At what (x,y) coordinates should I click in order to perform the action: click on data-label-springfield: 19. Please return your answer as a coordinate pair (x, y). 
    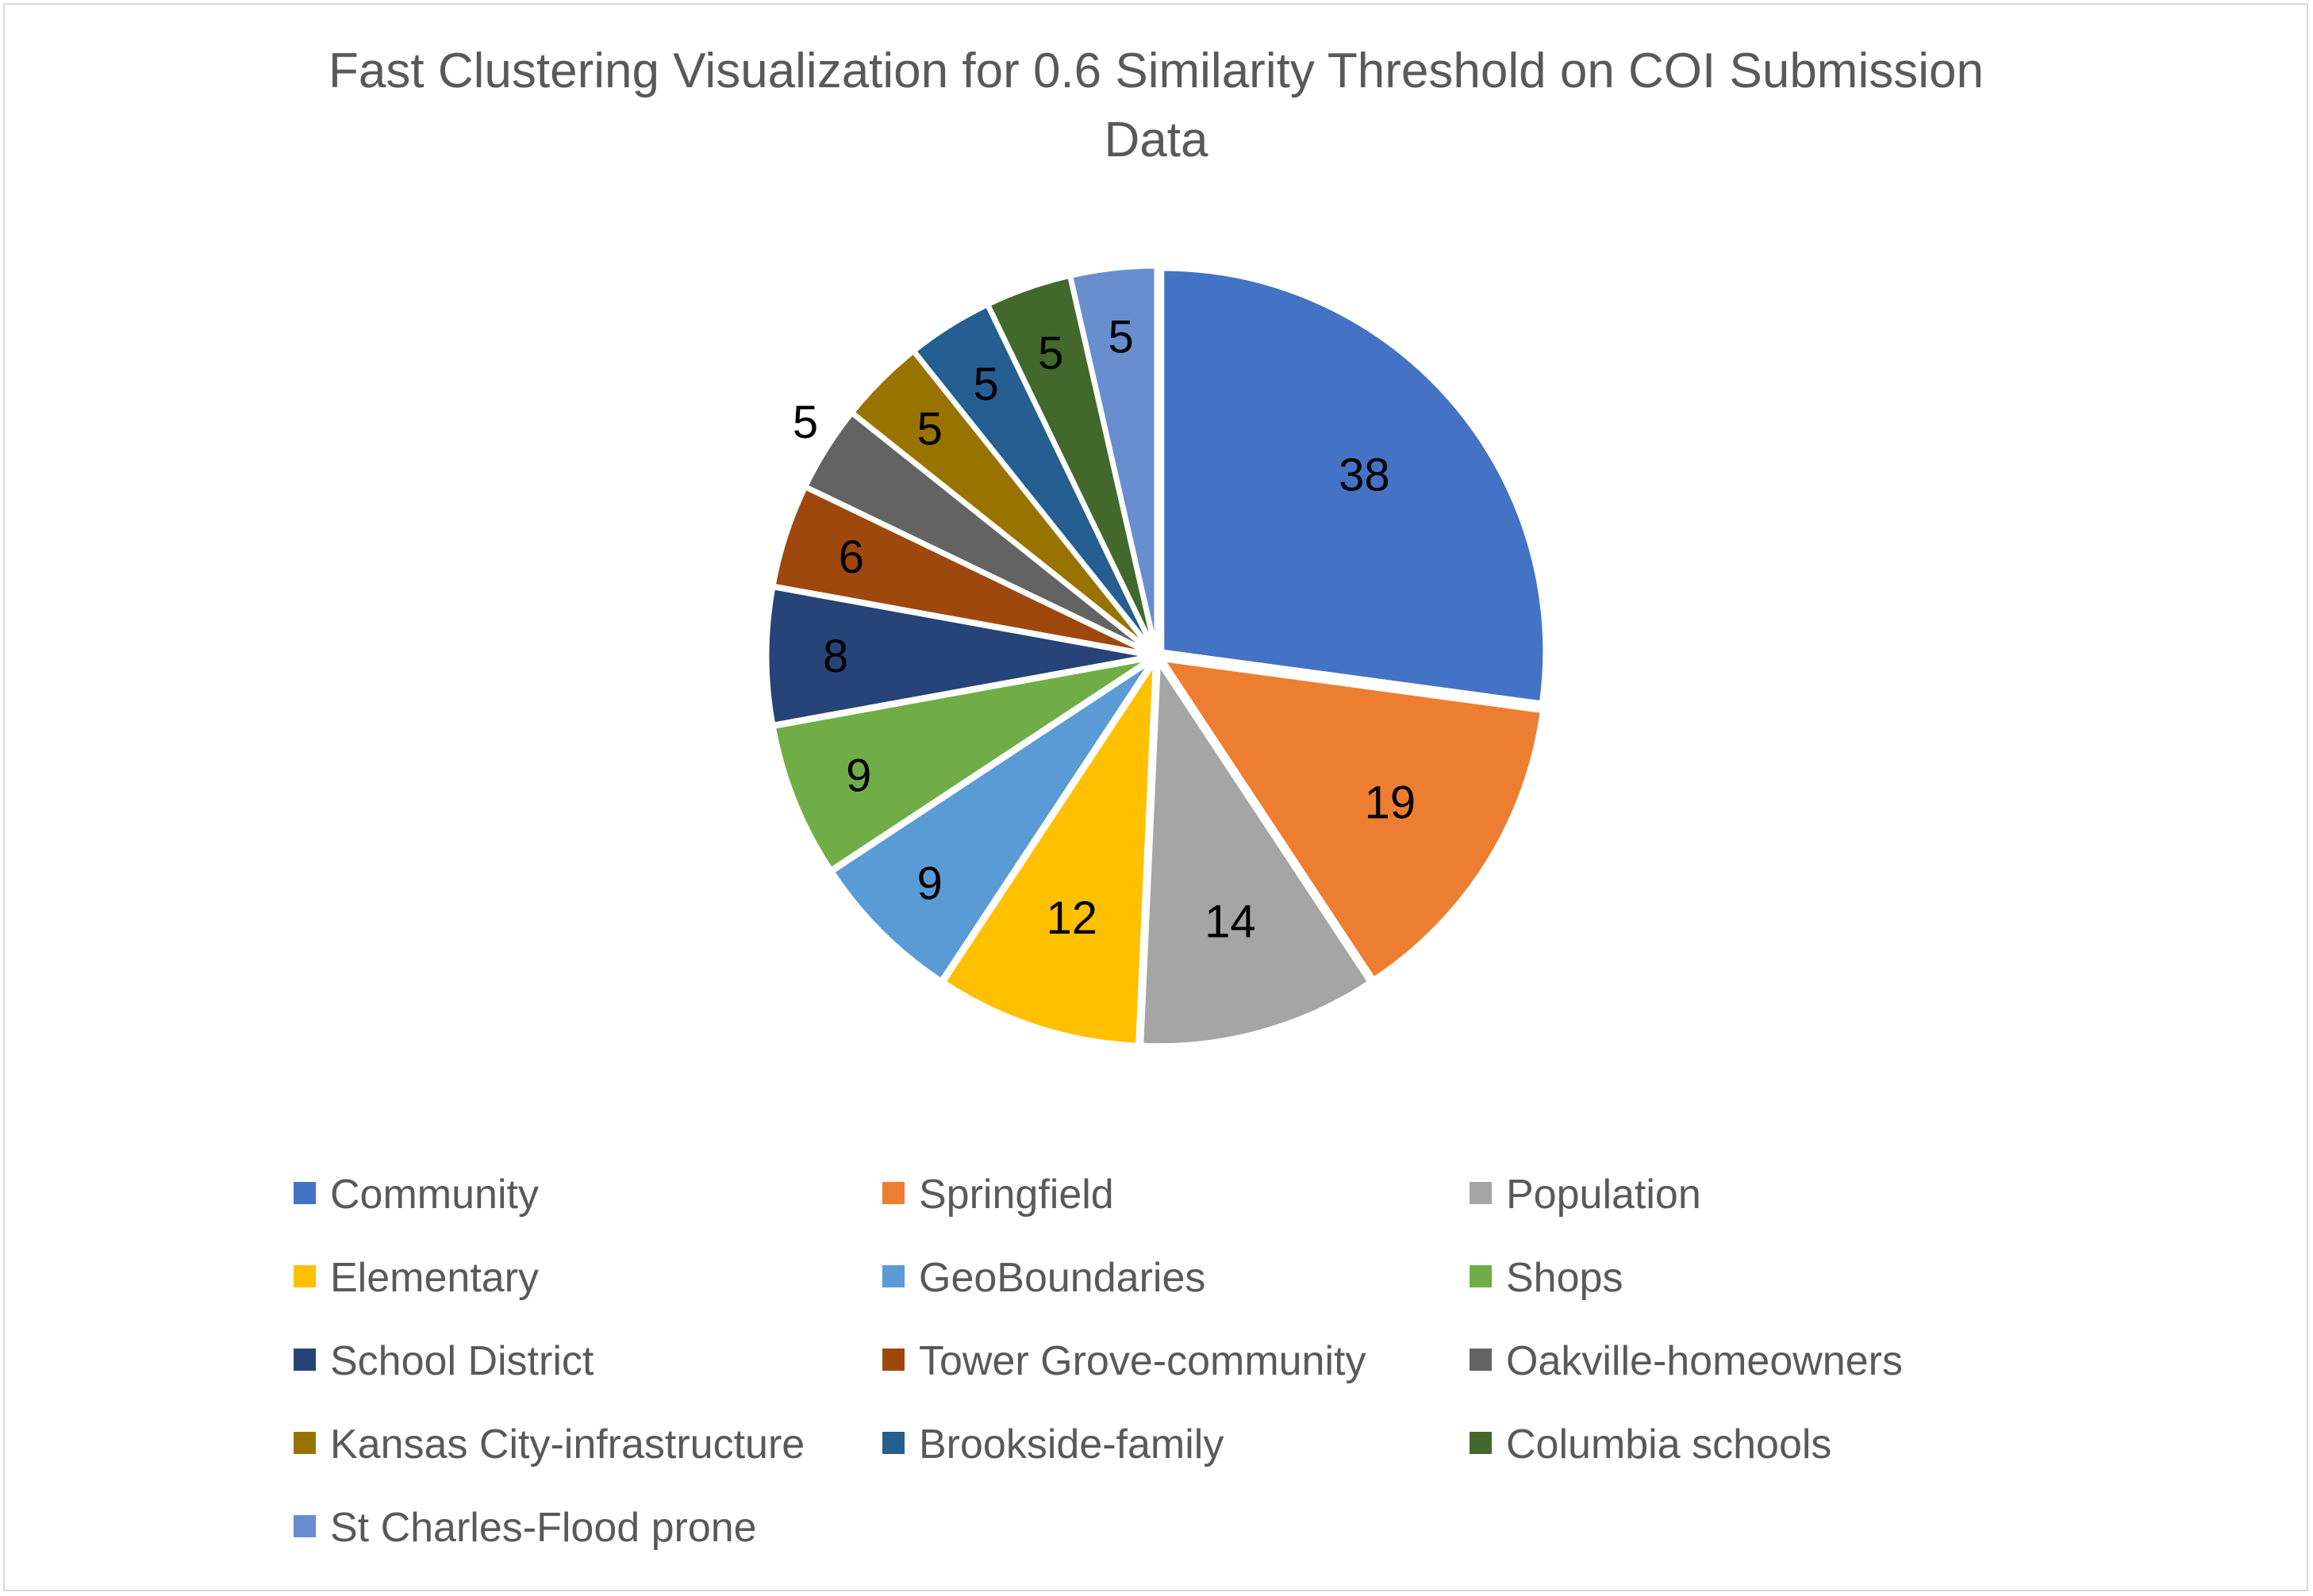
    Looking at the image, I should click on (1390, 803).